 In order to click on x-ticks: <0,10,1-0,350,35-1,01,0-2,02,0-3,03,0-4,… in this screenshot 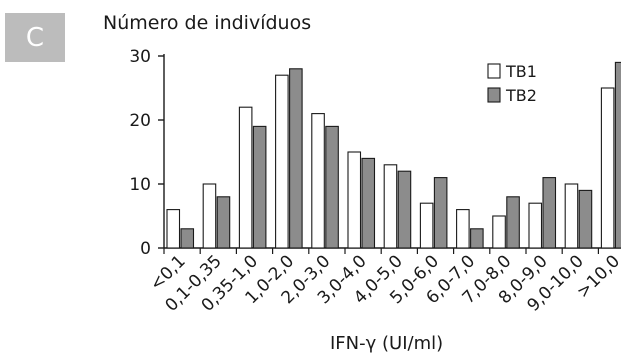, I will do `click(383, 282)`.